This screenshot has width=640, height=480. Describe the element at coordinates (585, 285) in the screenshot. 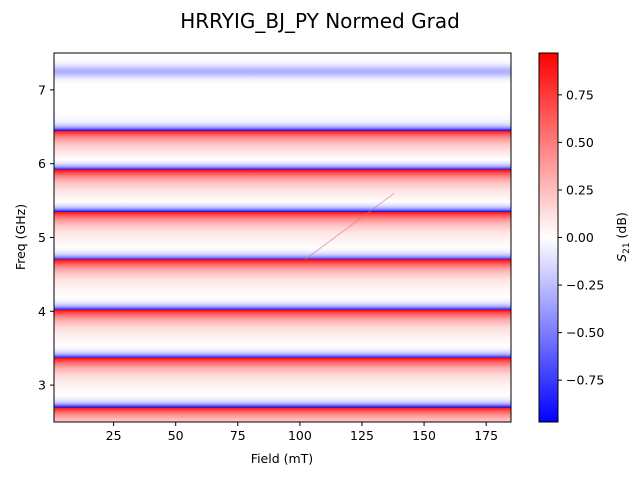

I see `colorbar-tick-label: −0.25` at that location.